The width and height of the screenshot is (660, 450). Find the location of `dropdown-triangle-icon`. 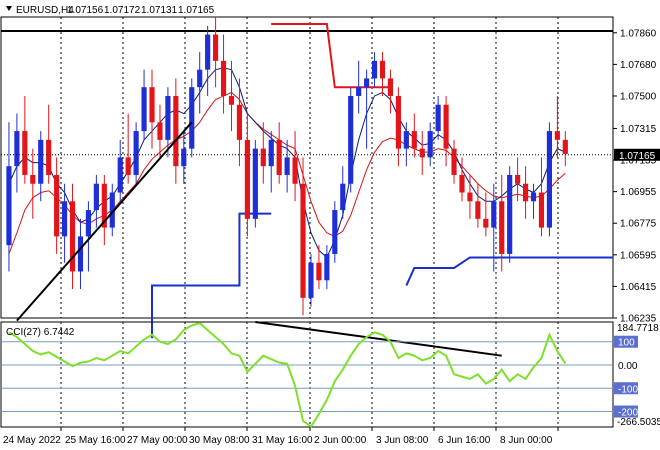

dropdown-triangle-icon is located at coordinates (9, 8).